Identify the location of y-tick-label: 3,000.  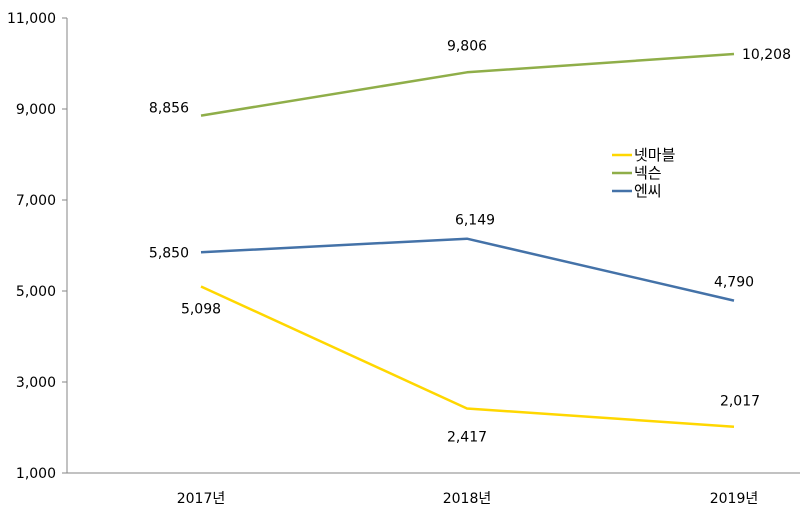
(36, 383).